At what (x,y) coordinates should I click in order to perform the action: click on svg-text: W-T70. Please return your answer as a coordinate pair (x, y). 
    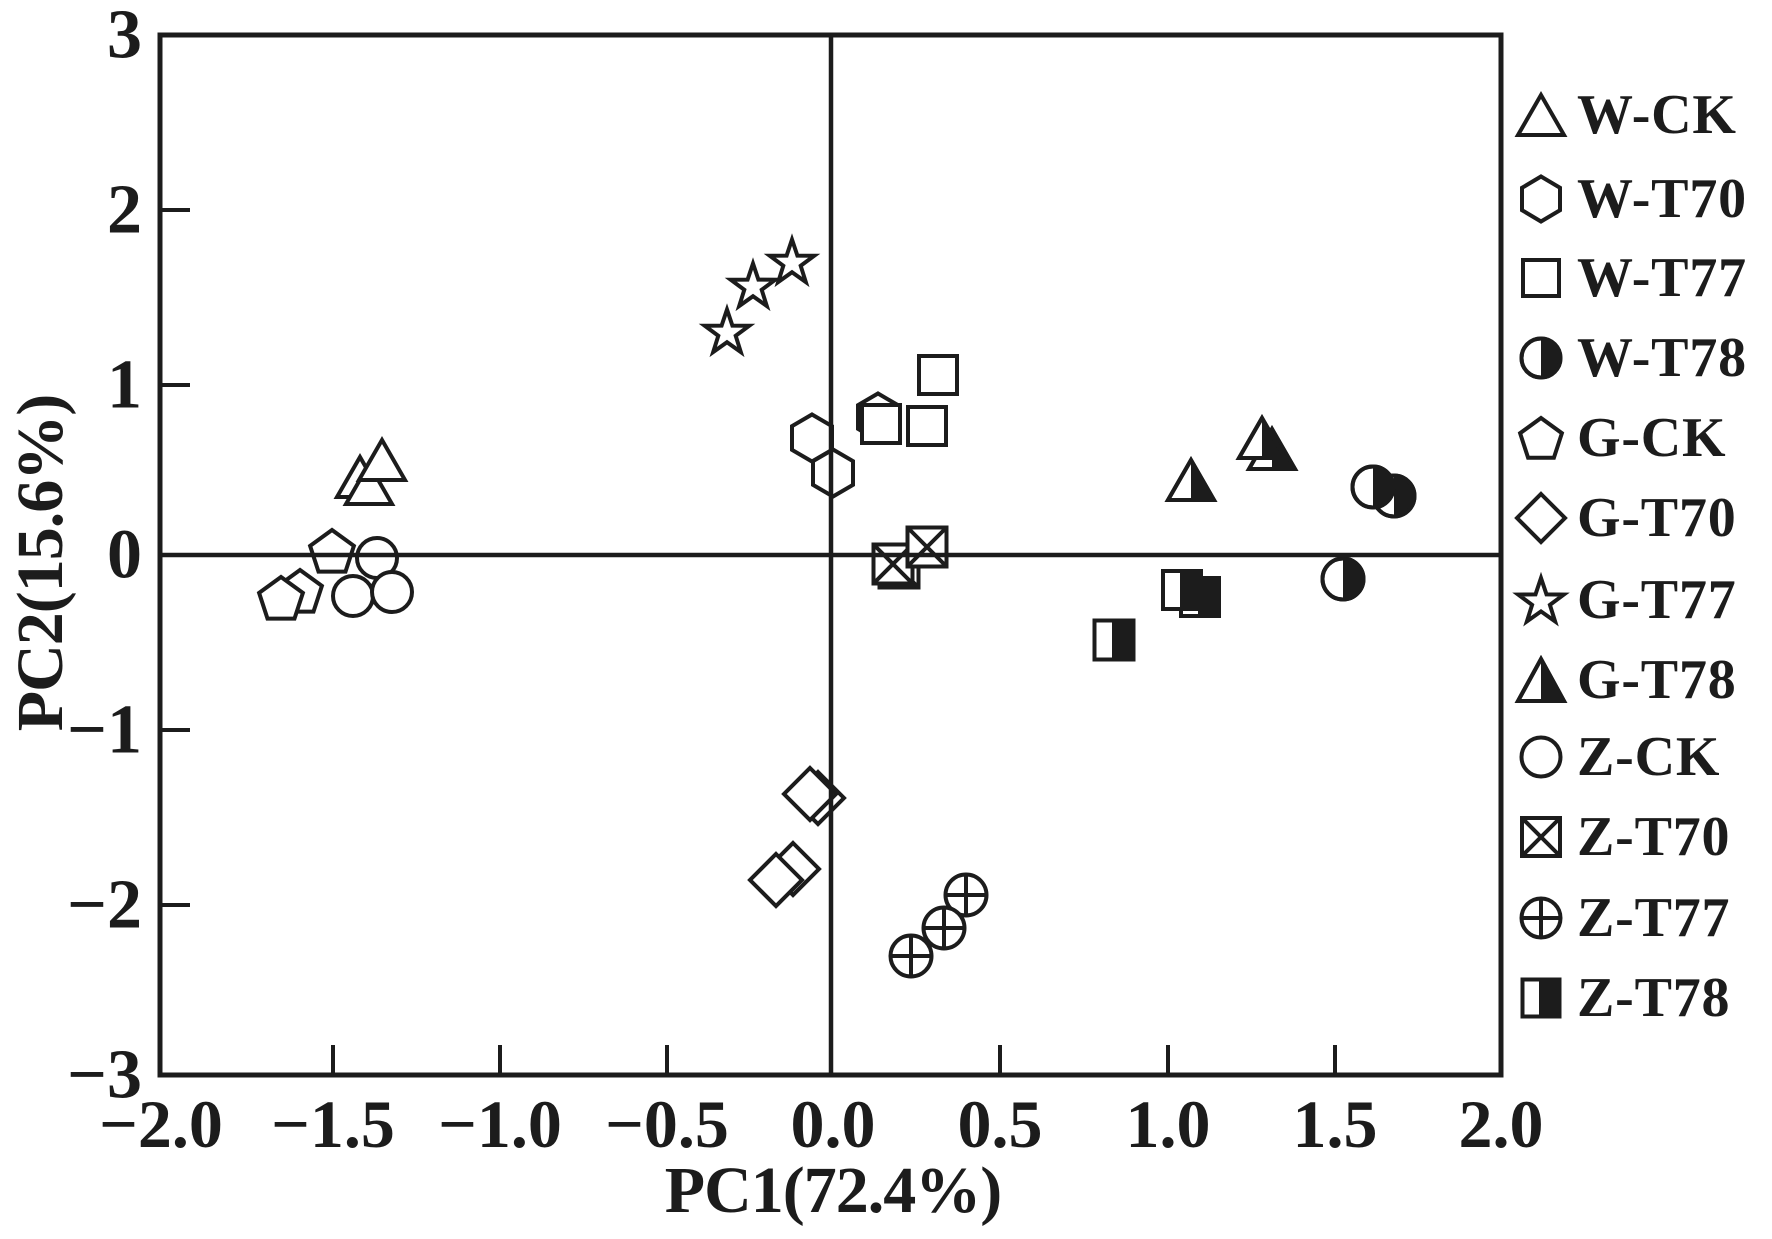
    Looking at the image, I should click on (1662, 199).